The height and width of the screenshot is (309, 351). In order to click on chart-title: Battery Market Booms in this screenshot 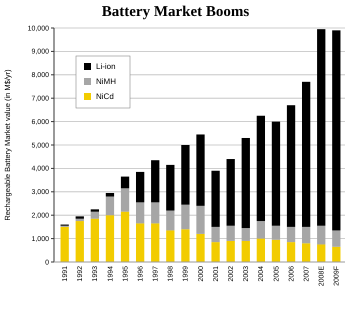, I will do `click(176, 12)`.